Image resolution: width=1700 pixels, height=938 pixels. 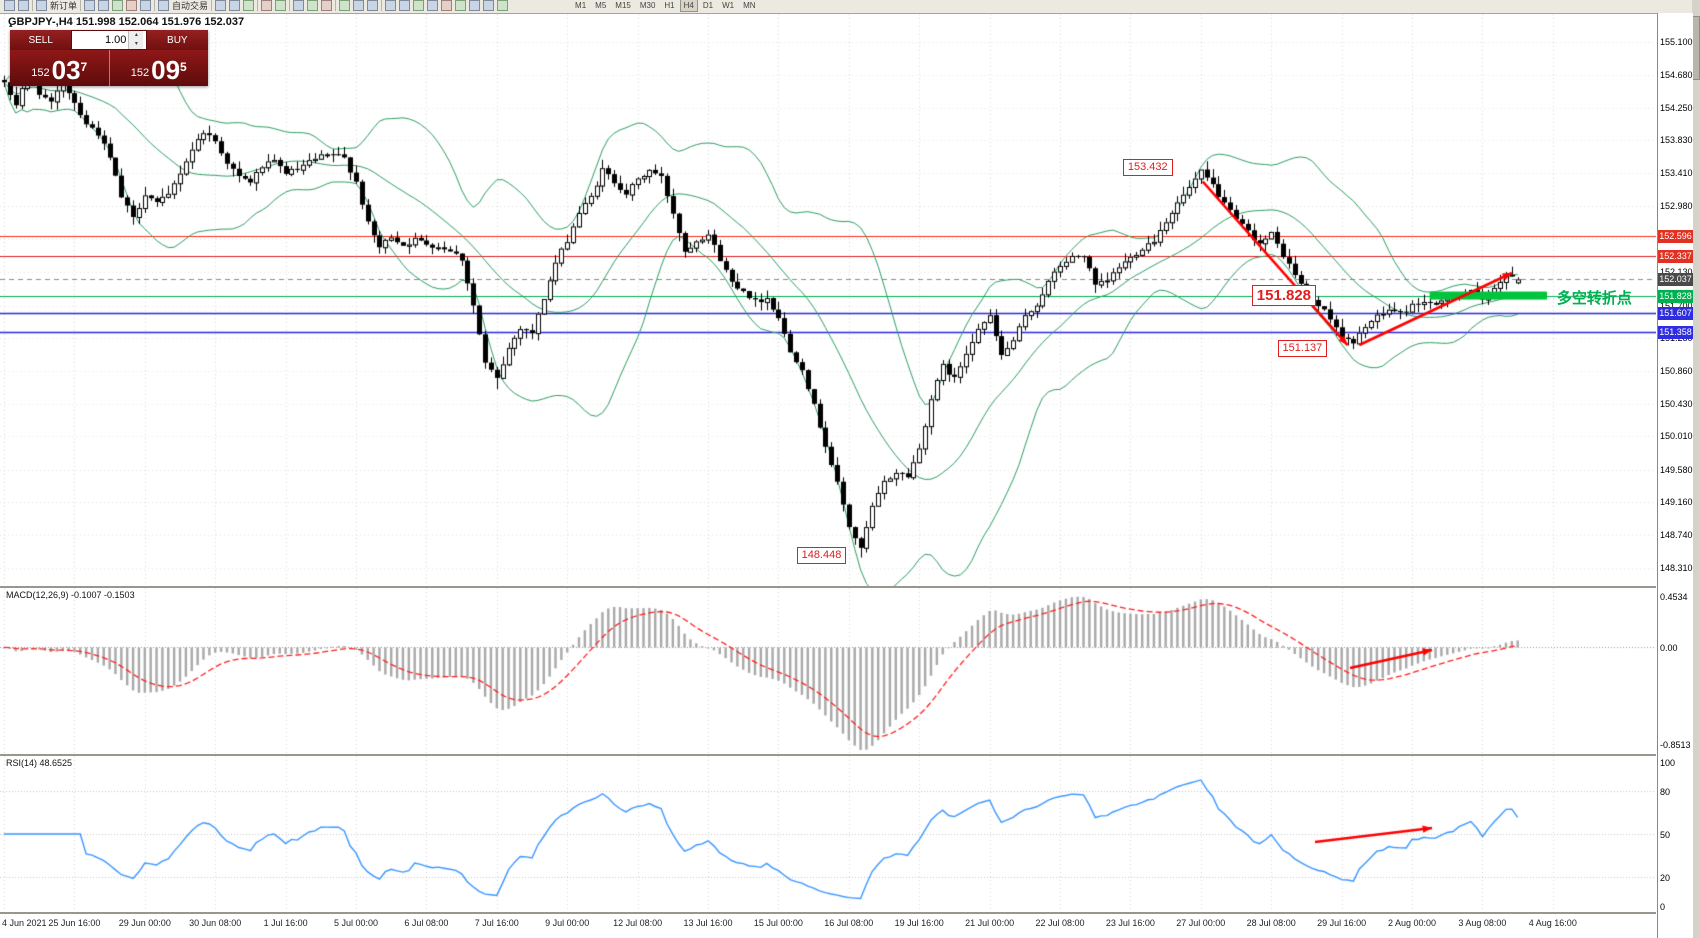 I want to click on timeframe-M1: M1, so click(x=581, y=5).